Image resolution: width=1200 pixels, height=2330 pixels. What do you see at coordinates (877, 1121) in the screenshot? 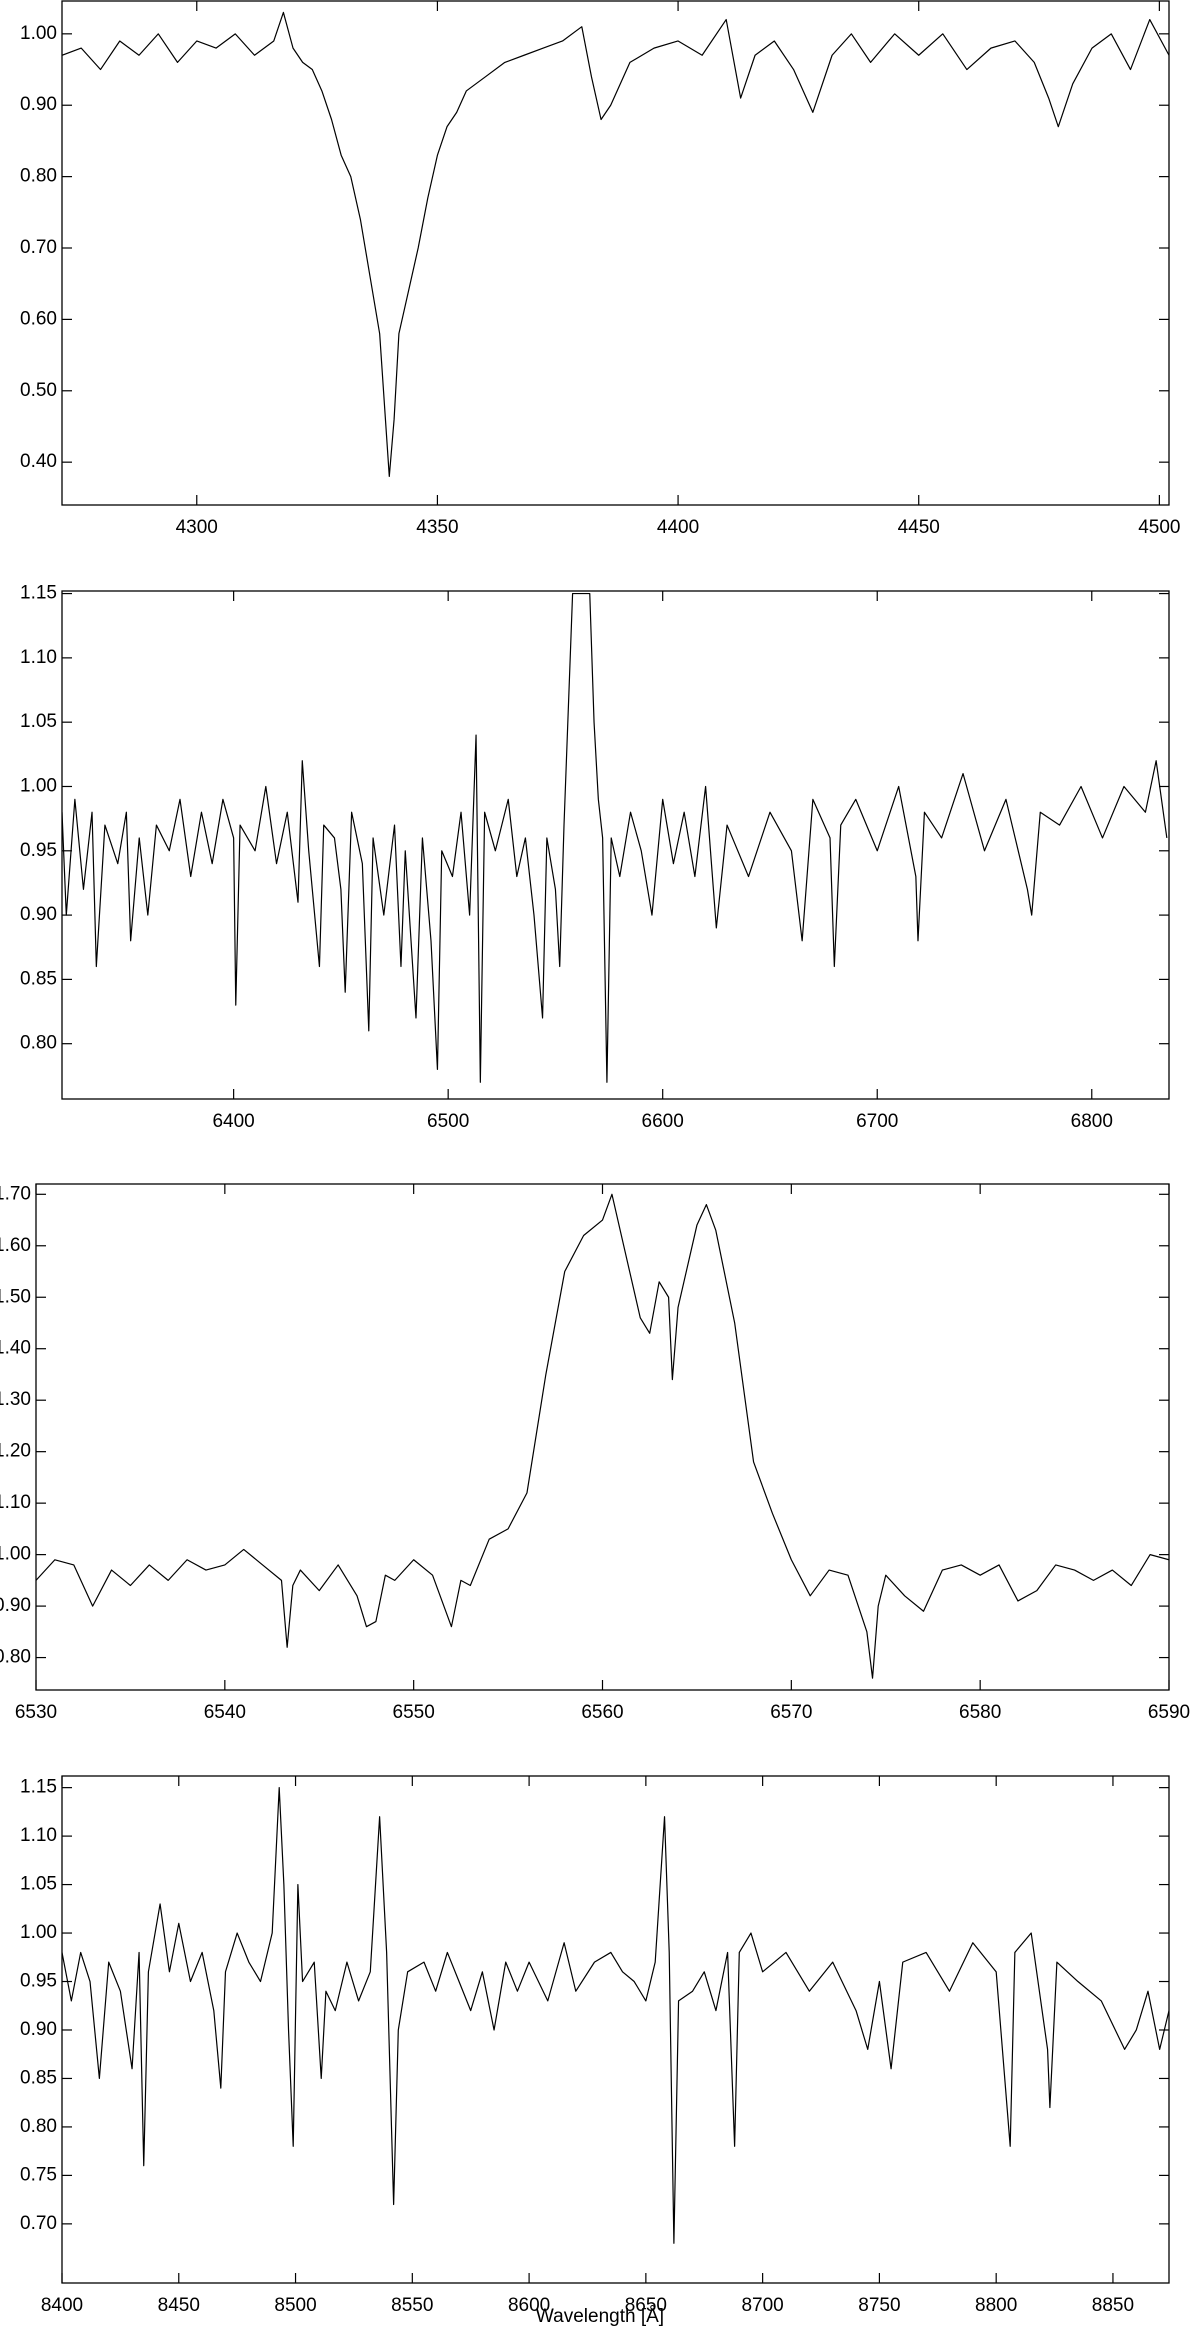
I see `x-tick-label: 6700` at bounding box center [877, 1121].